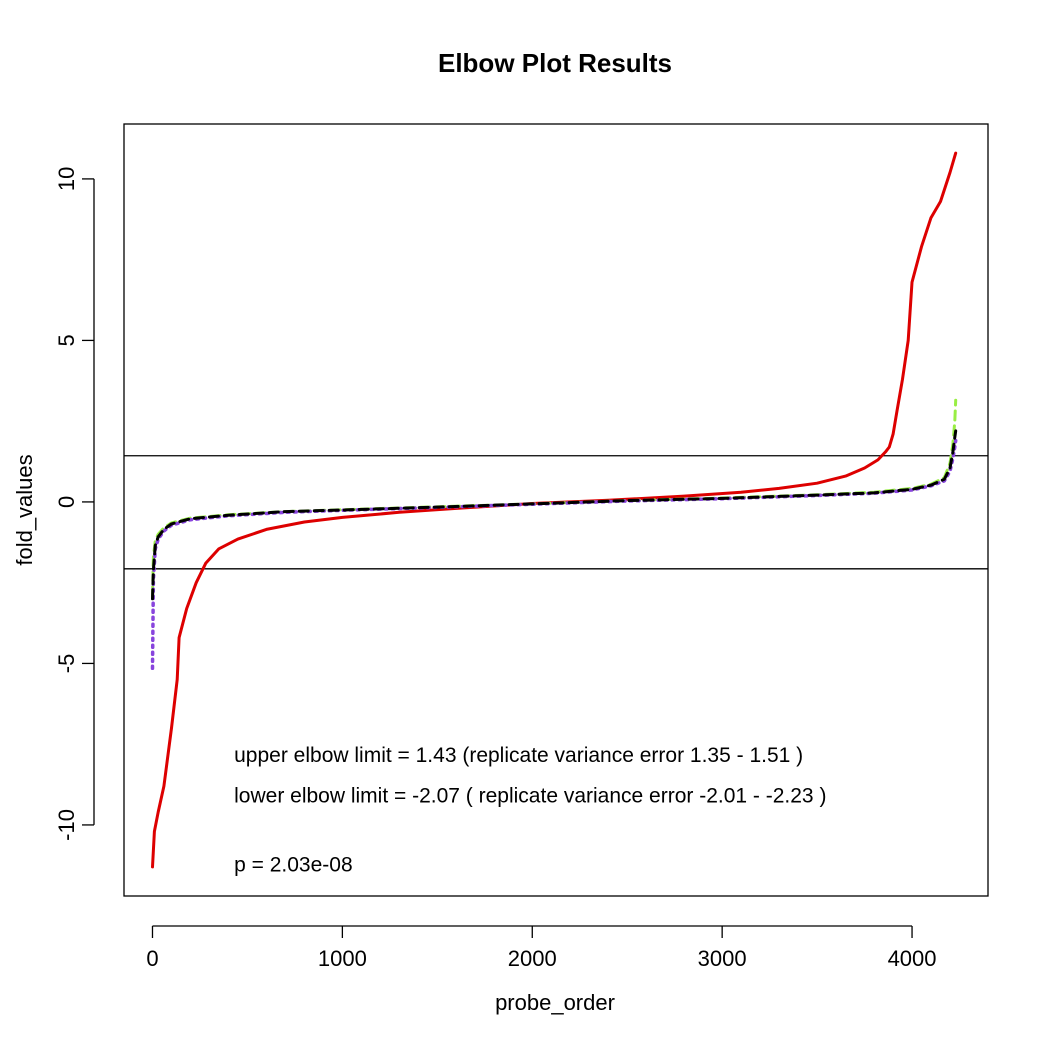 This screenshot has width=1050, height=1050. I want to click on x-tick-label: 1000, so click(342, 958).